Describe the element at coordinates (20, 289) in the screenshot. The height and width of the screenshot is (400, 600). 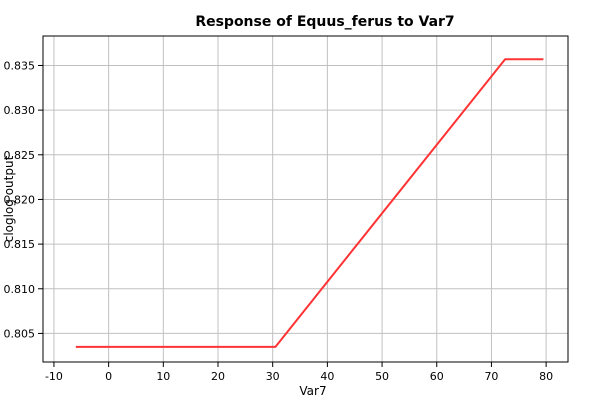
I see `y-tick-label: 0.810` at that location.